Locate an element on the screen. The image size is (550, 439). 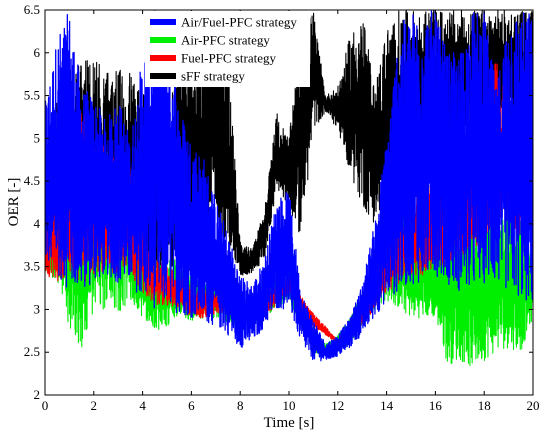
y-tick-label: 3.5 is located at coordinates (32, 266).